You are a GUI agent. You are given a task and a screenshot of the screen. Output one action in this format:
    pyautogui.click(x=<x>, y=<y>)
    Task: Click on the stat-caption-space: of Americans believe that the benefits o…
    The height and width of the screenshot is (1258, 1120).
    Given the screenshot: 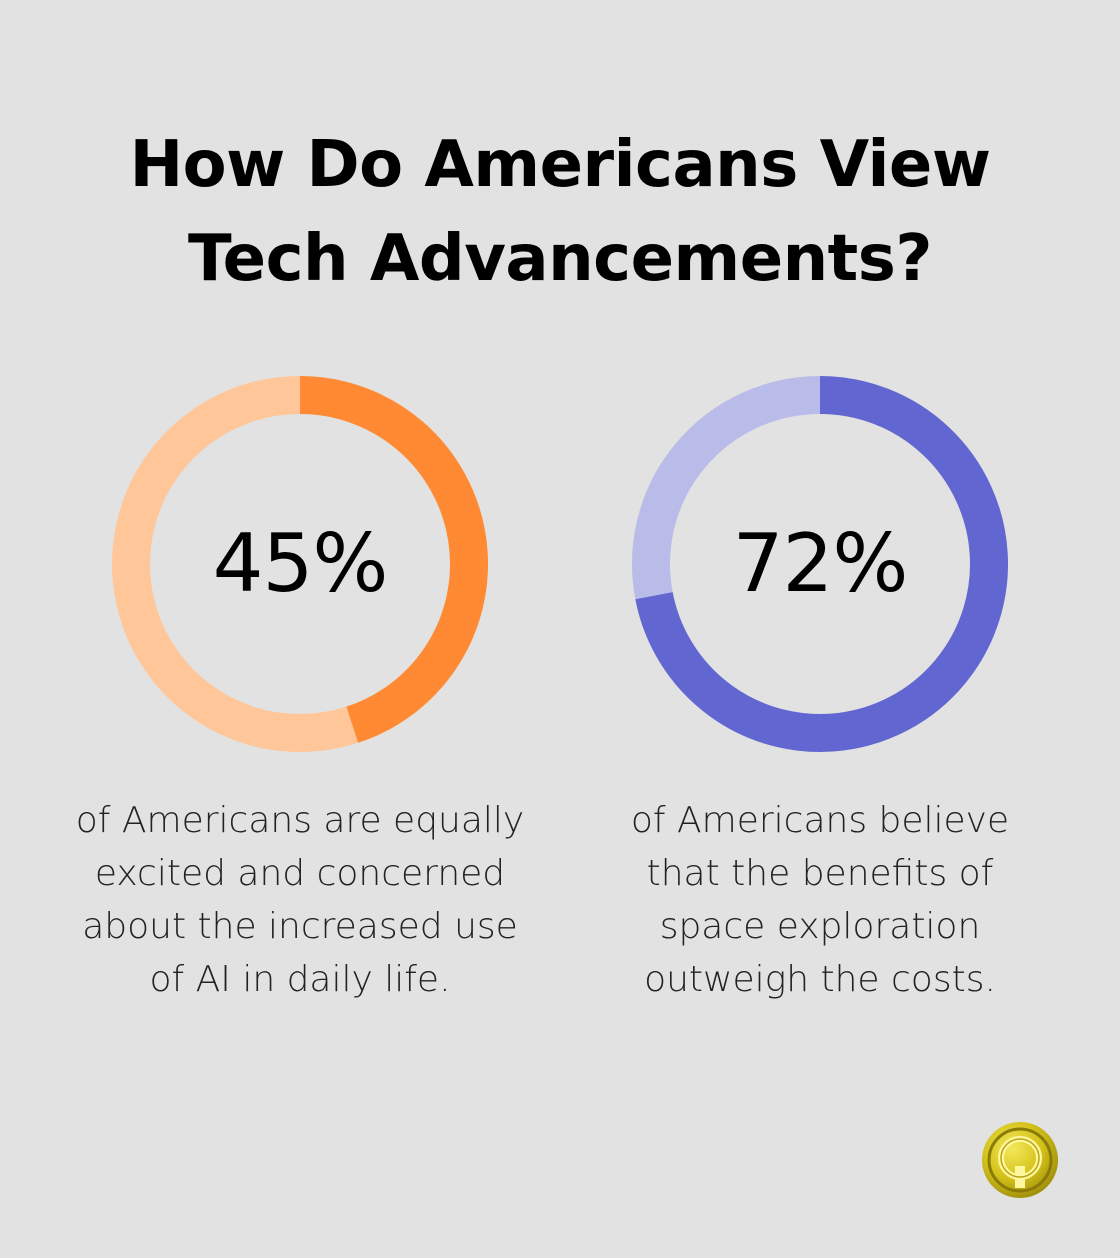 What is the action you would take?
    pyautogui.click(x=820, y=900)
    